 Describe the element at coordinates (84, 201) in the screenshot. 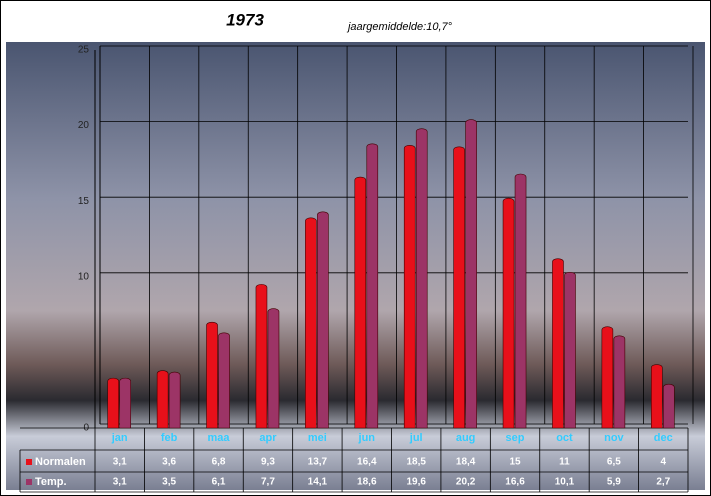

I see `y-tick-label: 15` at that location.